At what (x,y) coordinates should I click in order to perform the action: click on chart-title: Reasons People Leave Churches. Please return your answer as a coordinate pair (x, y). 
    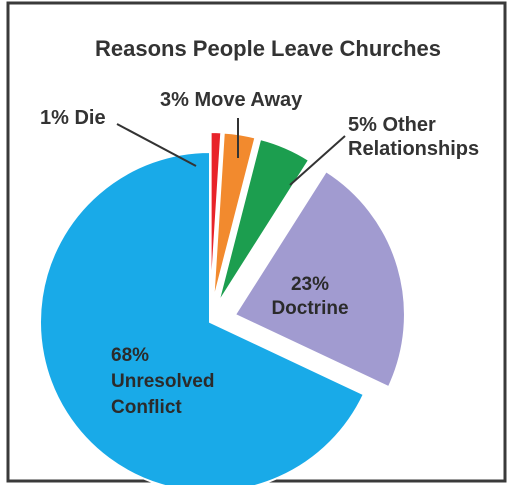
    Looking at the image, I should click on (268, 48).